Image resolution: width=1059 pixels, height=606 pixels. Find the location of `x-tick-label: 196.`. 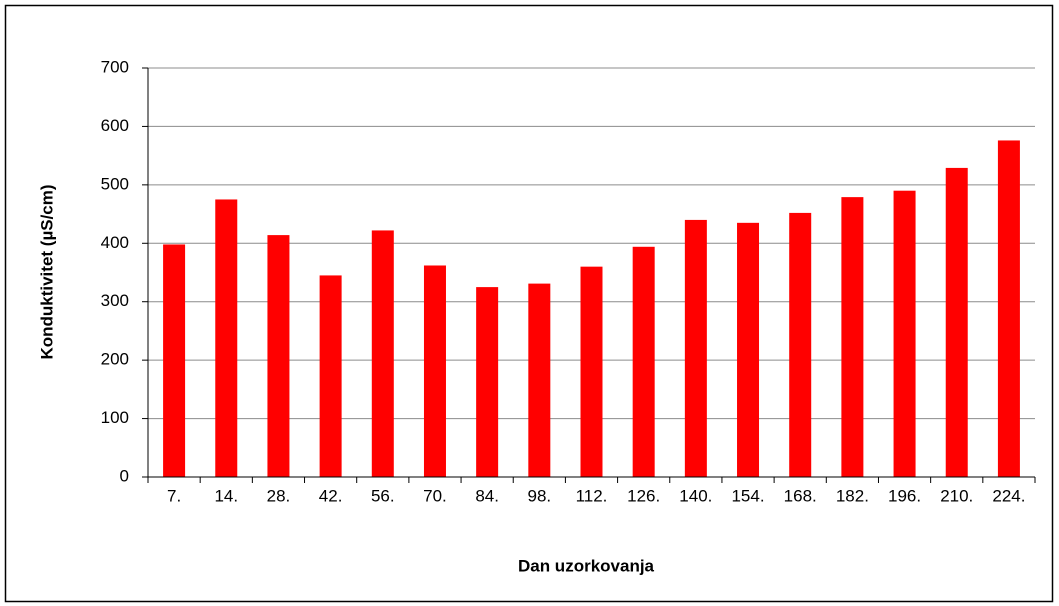

x-tick-label: 196. is located at coordinates (904, 495).